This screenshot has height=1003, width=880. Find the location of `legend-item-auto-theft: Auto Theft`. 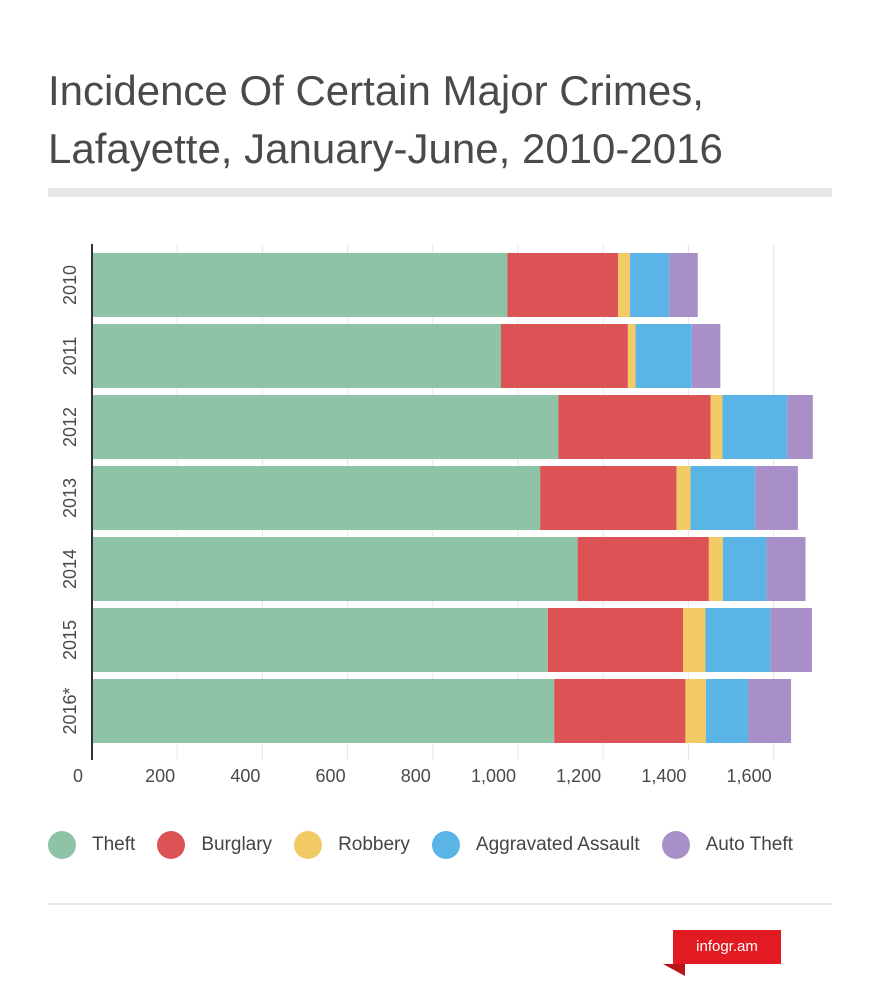

legend-item-auto-theft: Auto Theft is located at coordinates (727, 845).